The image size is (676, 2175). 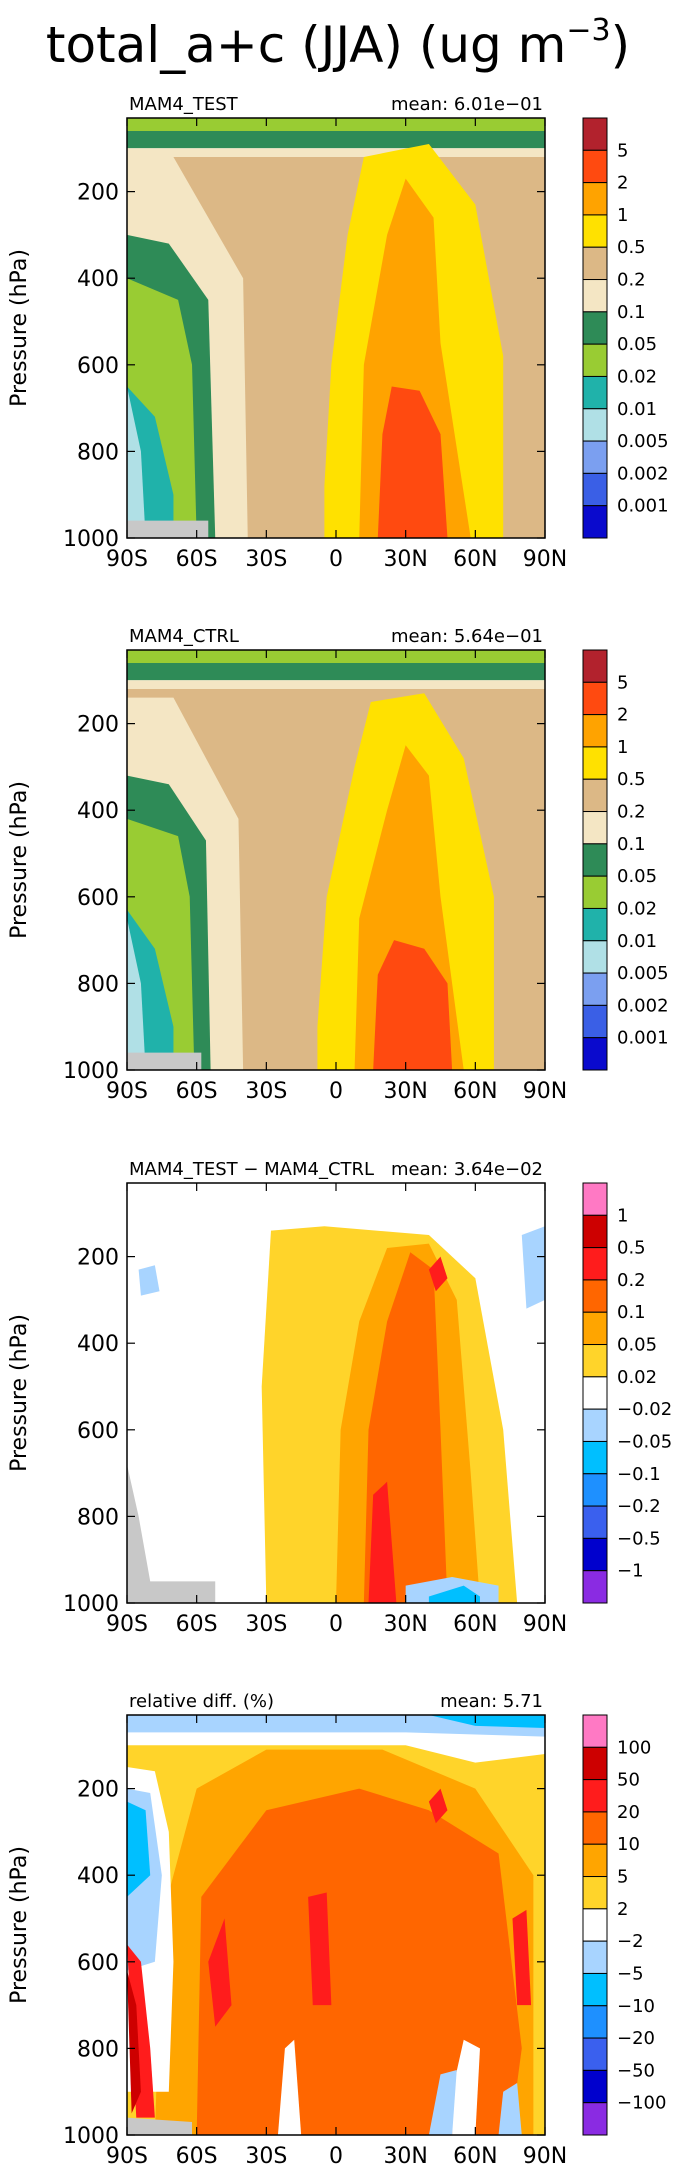 What do you see at coordinates (636, 2038) in the screenshot?
I see `colorbar-label: −20` at bounding box center [636, 2038].